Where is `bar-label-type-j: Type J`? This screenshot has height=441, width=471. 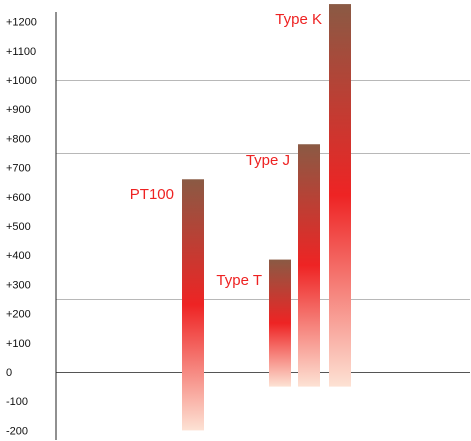
bar-label-type-j: Type J is located at coordinates (268, 160).